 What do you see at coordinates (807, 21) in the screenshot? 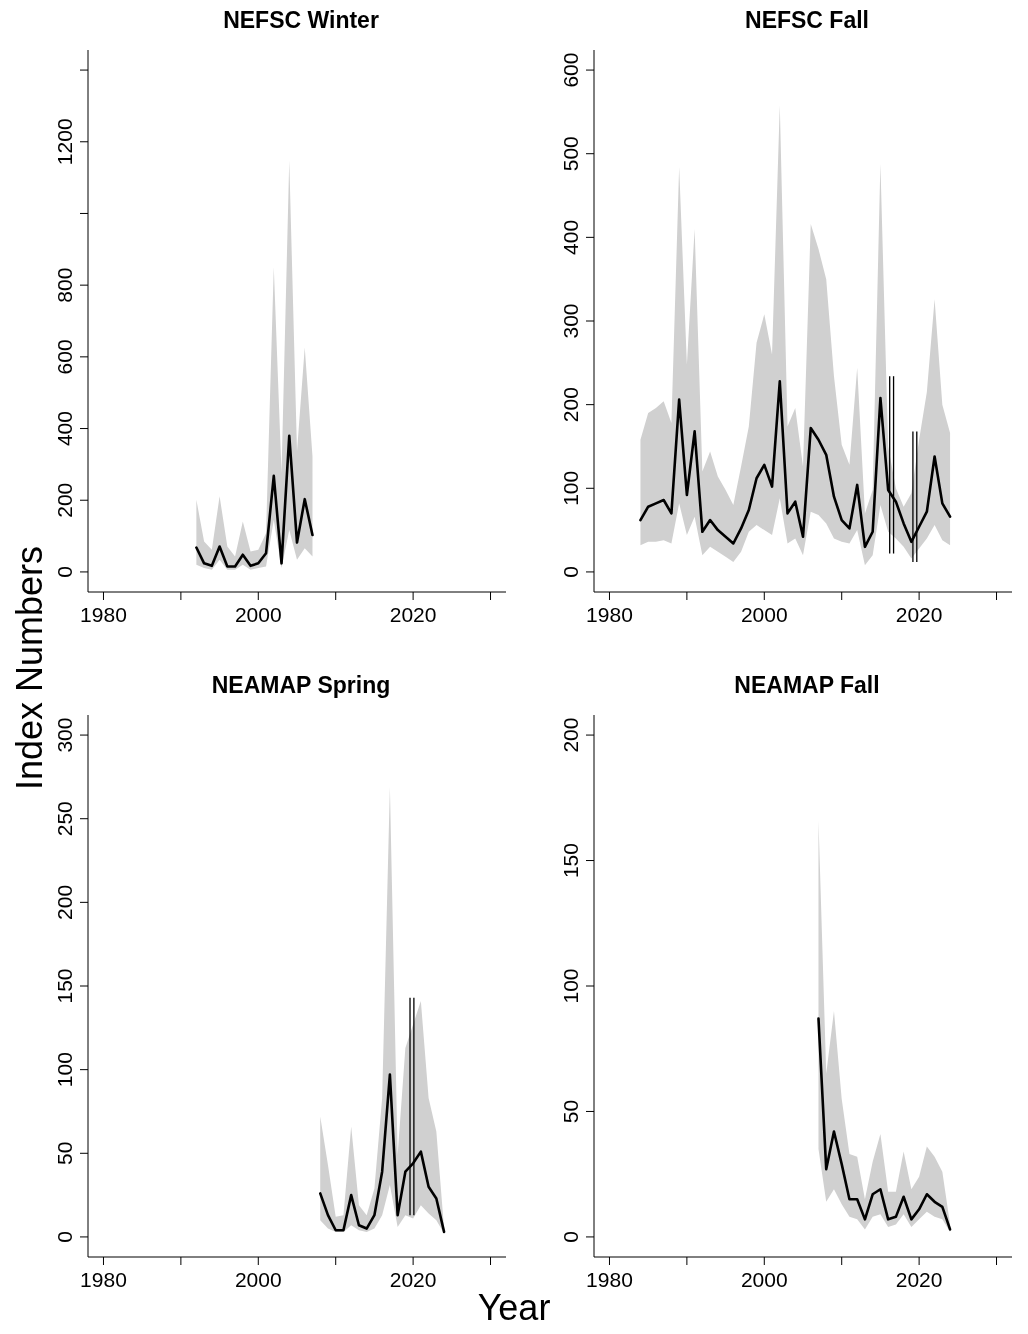
I see `chart-title: NEFSC Fall` at bounding box center [807, 21].